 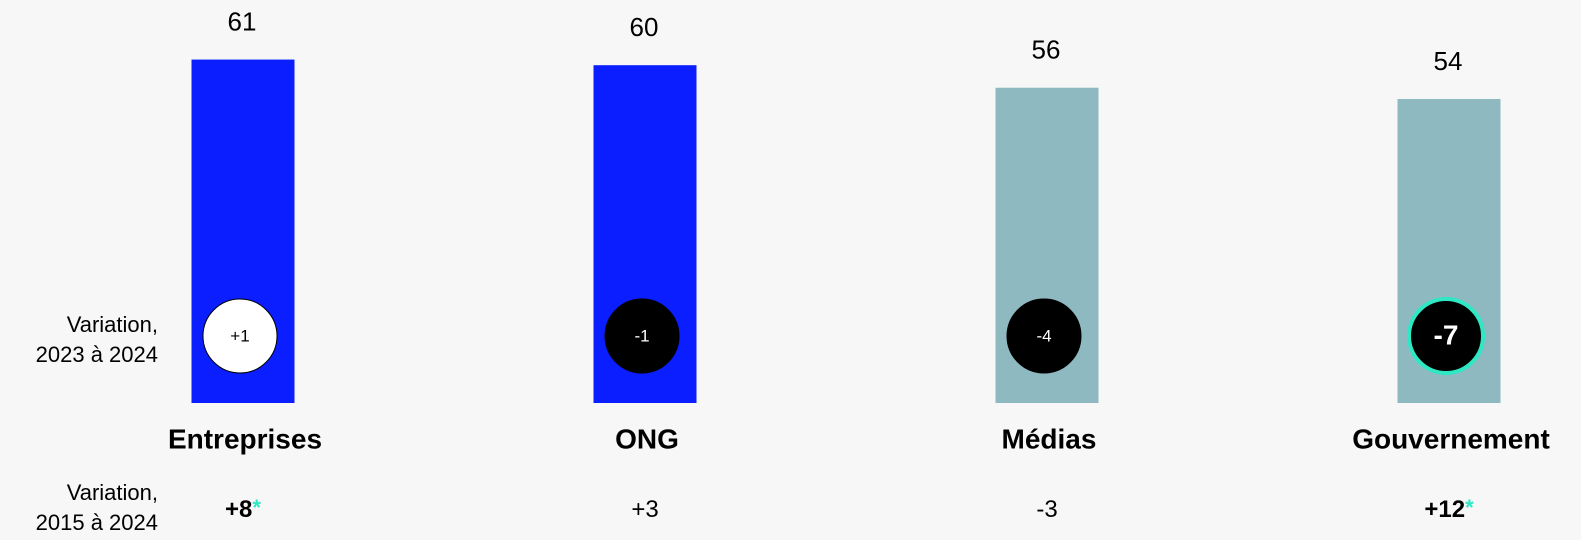 I want to click on long-change-label: +8*, so click(x=243, y=509).